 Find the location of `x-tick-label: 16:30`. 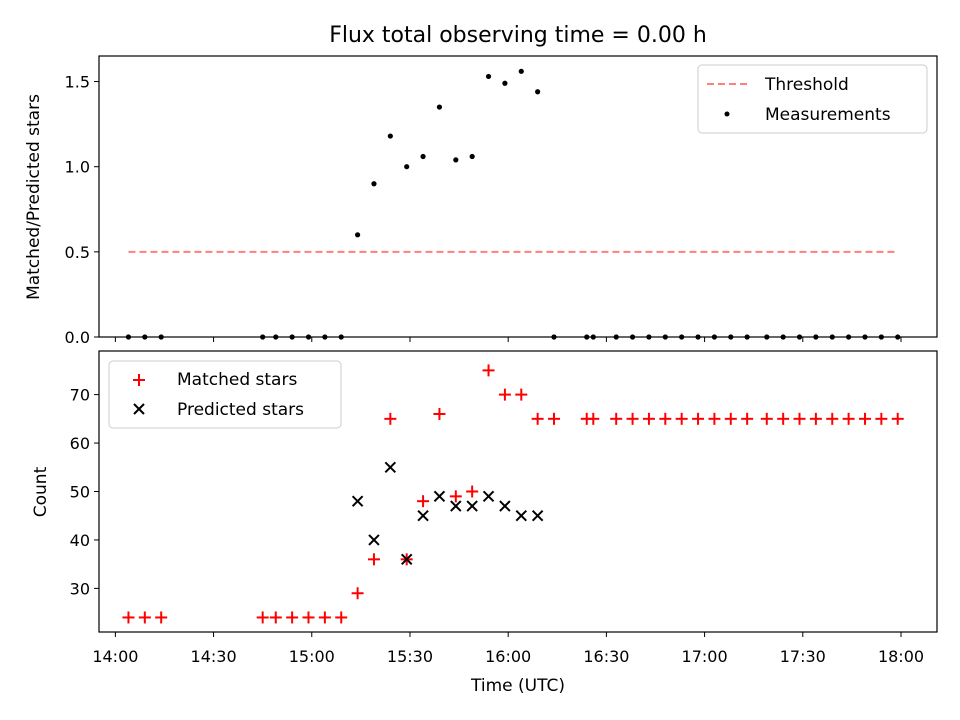

x-tick-label: 16:30 is located at coordinates (606, 656).